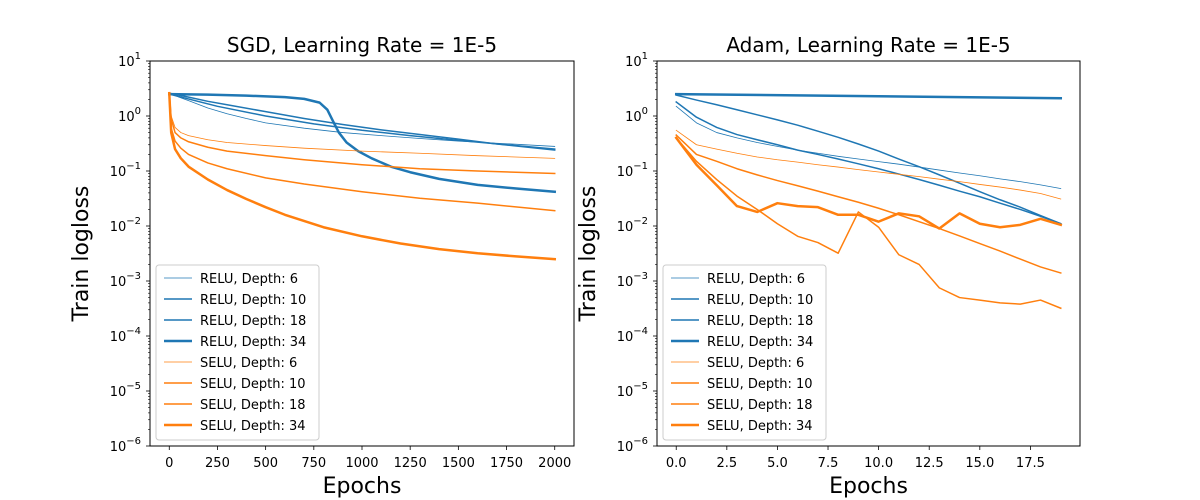 Image resolution: width=1200 pixels, height=500 pixels. What do you see at coordinates (362, 45) in the screenshot?
I see `chart-title: SGD, Learning Rate = 1E-5` at bounding box center [362, 45].